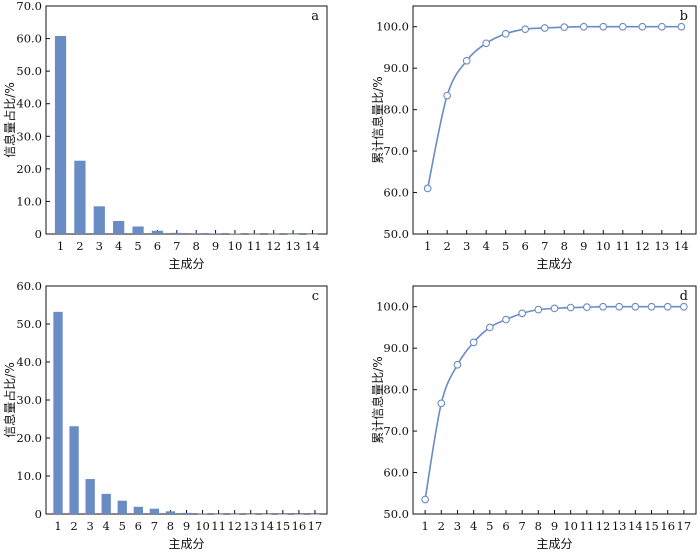 Image resolution: width=700 pixels, height=552 pixels. Describe the element at coordinates (29, 169) in the screenshot. I see `y-tick-label: 20.0` at that location.